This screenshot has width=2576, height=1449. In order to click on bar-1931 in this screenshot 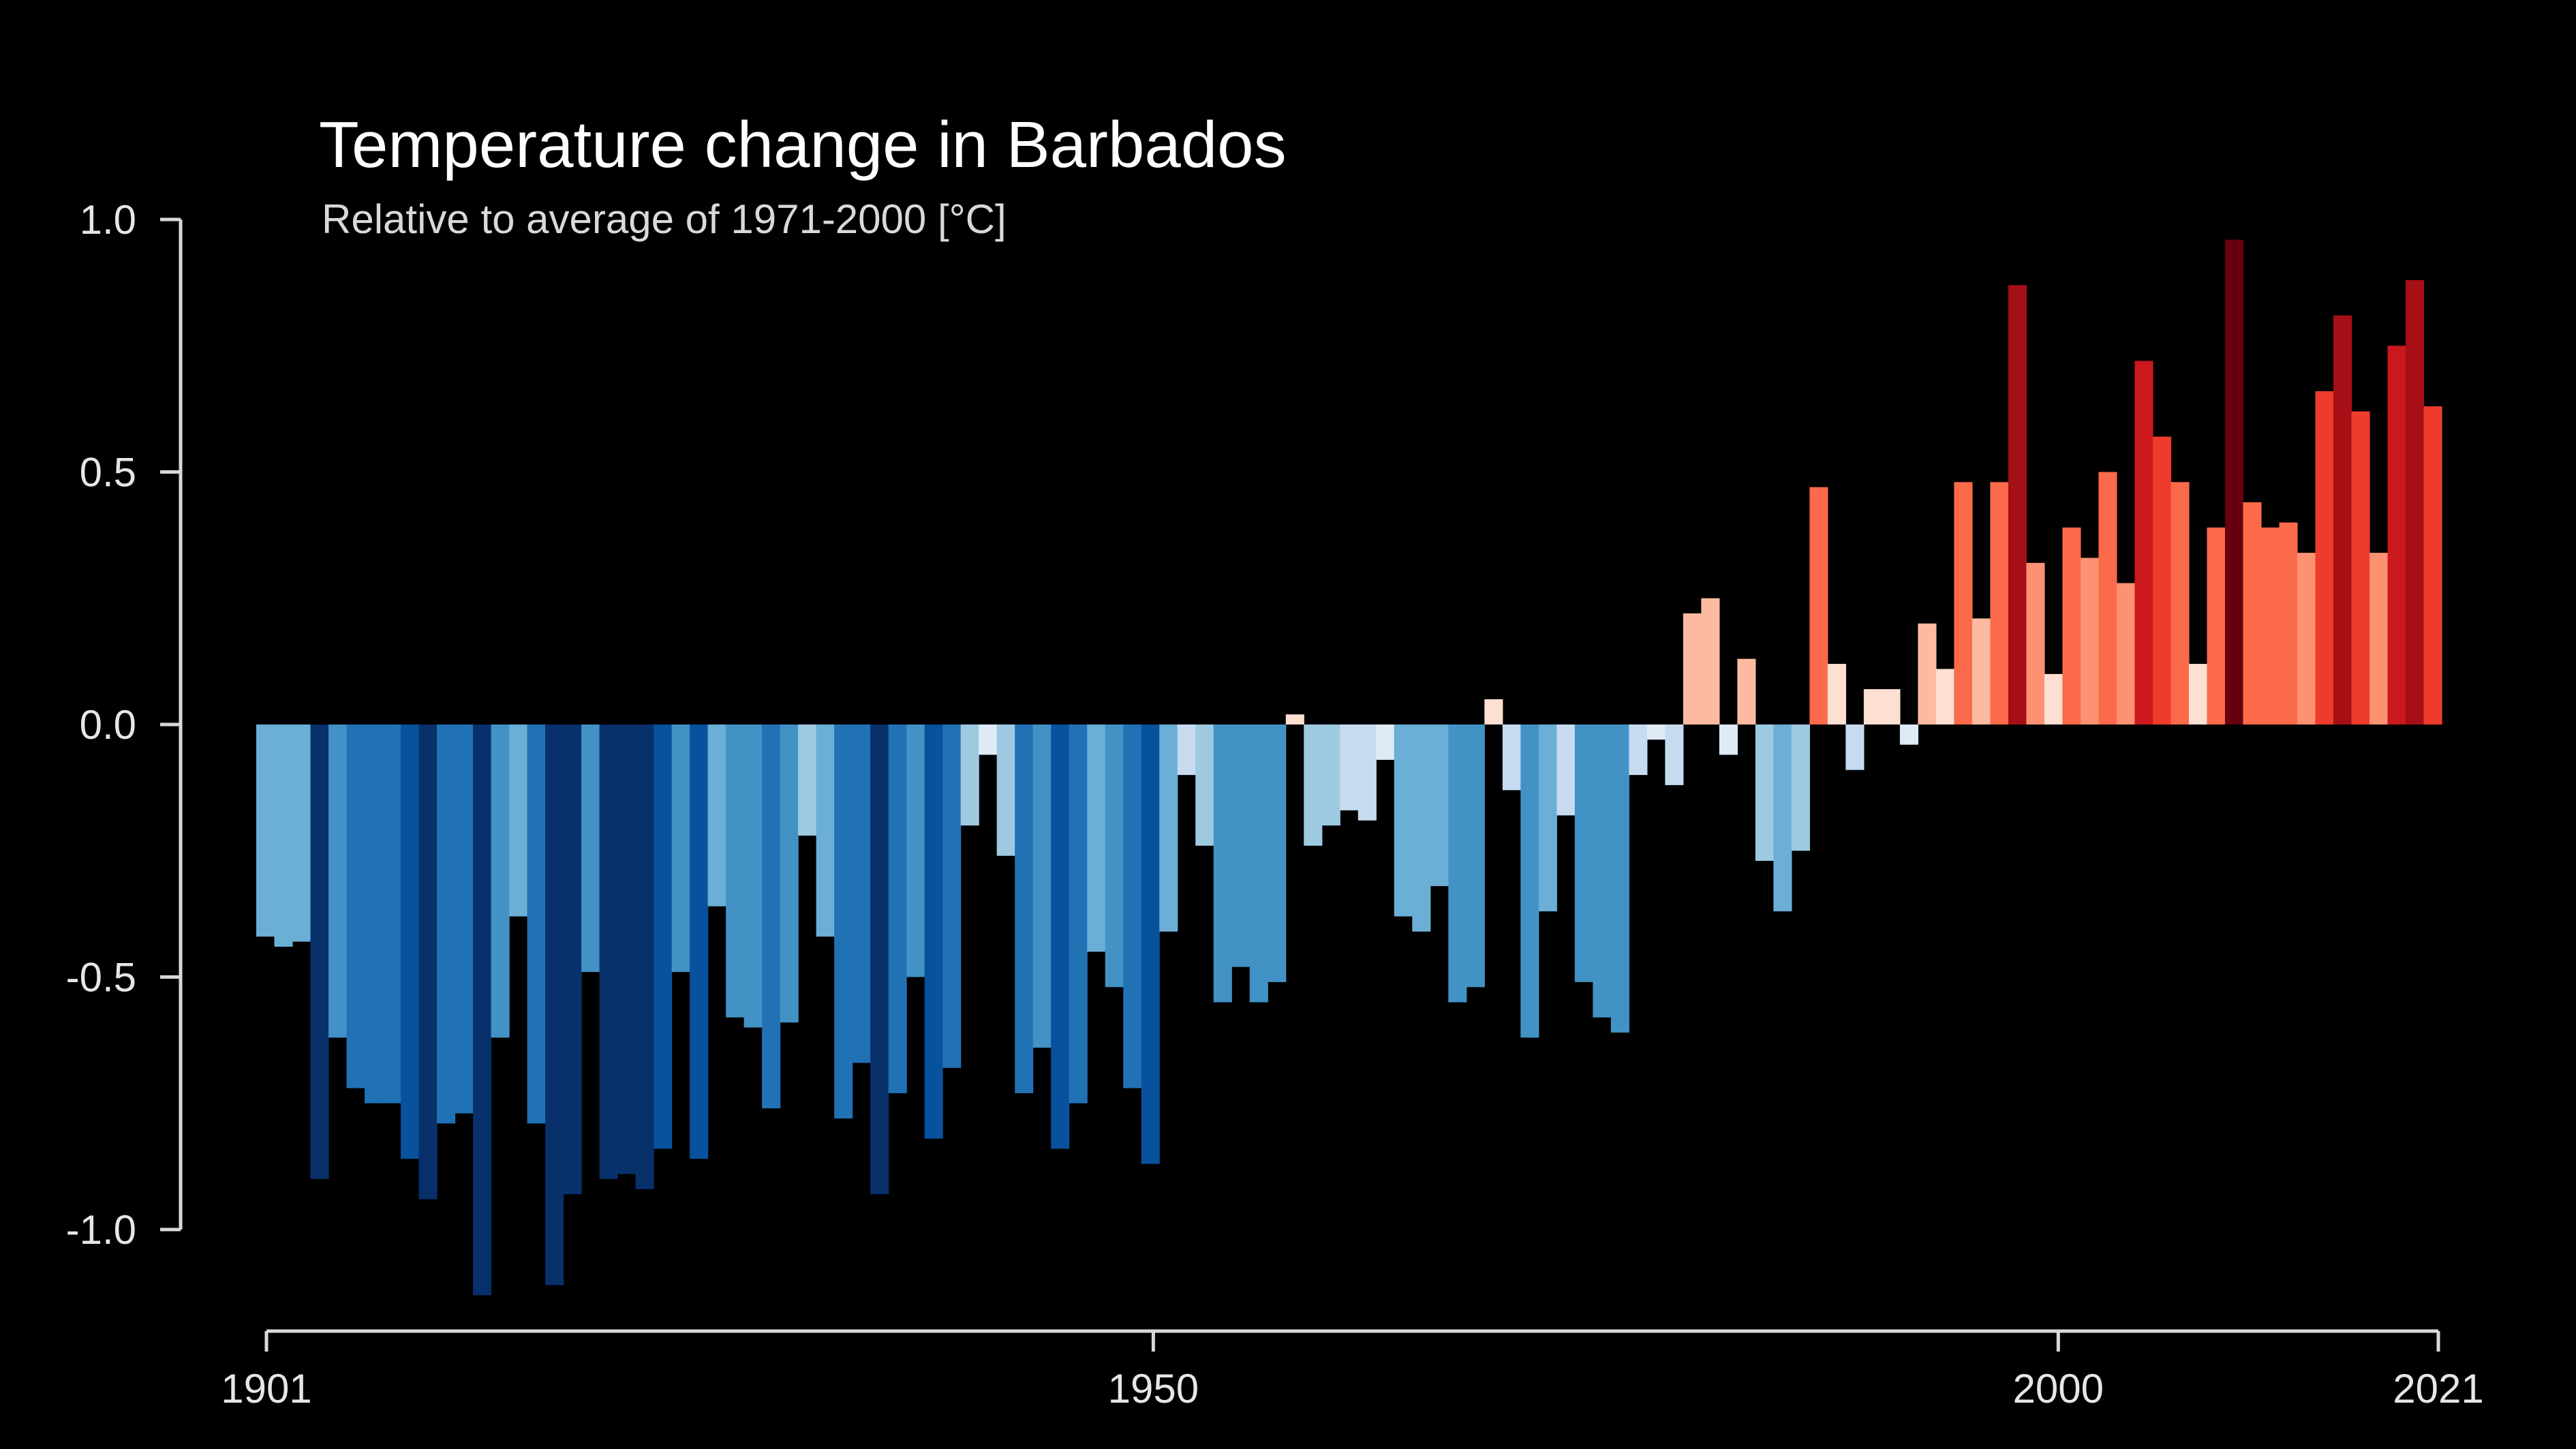, I will do `click(808, 780)`.